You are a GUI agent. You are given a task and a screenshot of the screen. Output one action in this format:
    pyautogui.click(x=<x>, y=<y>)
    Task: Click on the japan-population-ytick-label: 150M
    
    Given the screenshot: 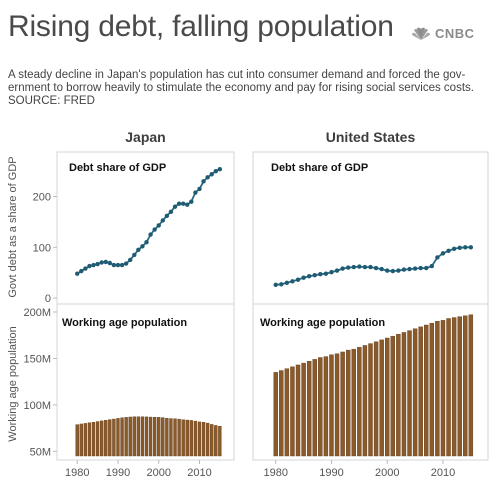 What is the action you would take?
    pyautogui.click(x=37, y=359)
    